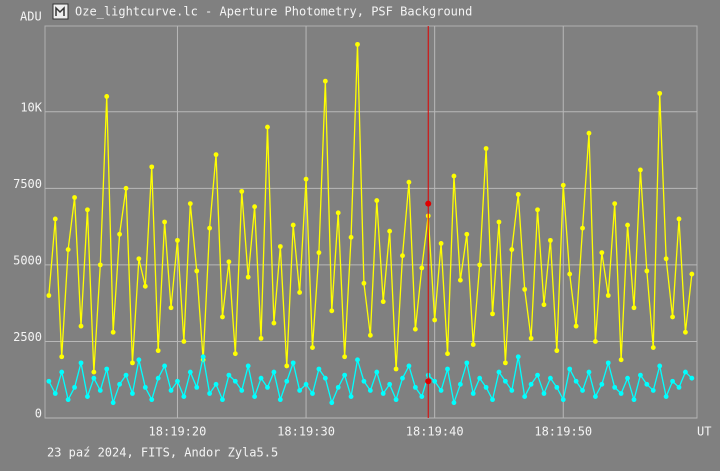 Image resolution: width=720 pixels, height=471 pixels. I want to click on x-tick-label: 18:19:40, so click(435, 432).